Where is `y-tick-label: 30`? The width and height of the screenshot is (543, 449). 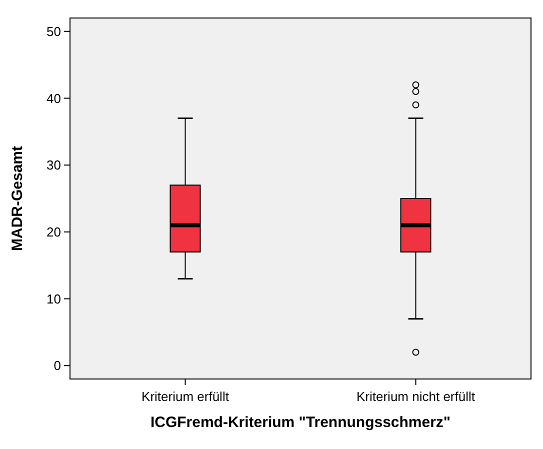 y-tick-label: 30 is located at coordinates (53, 165).